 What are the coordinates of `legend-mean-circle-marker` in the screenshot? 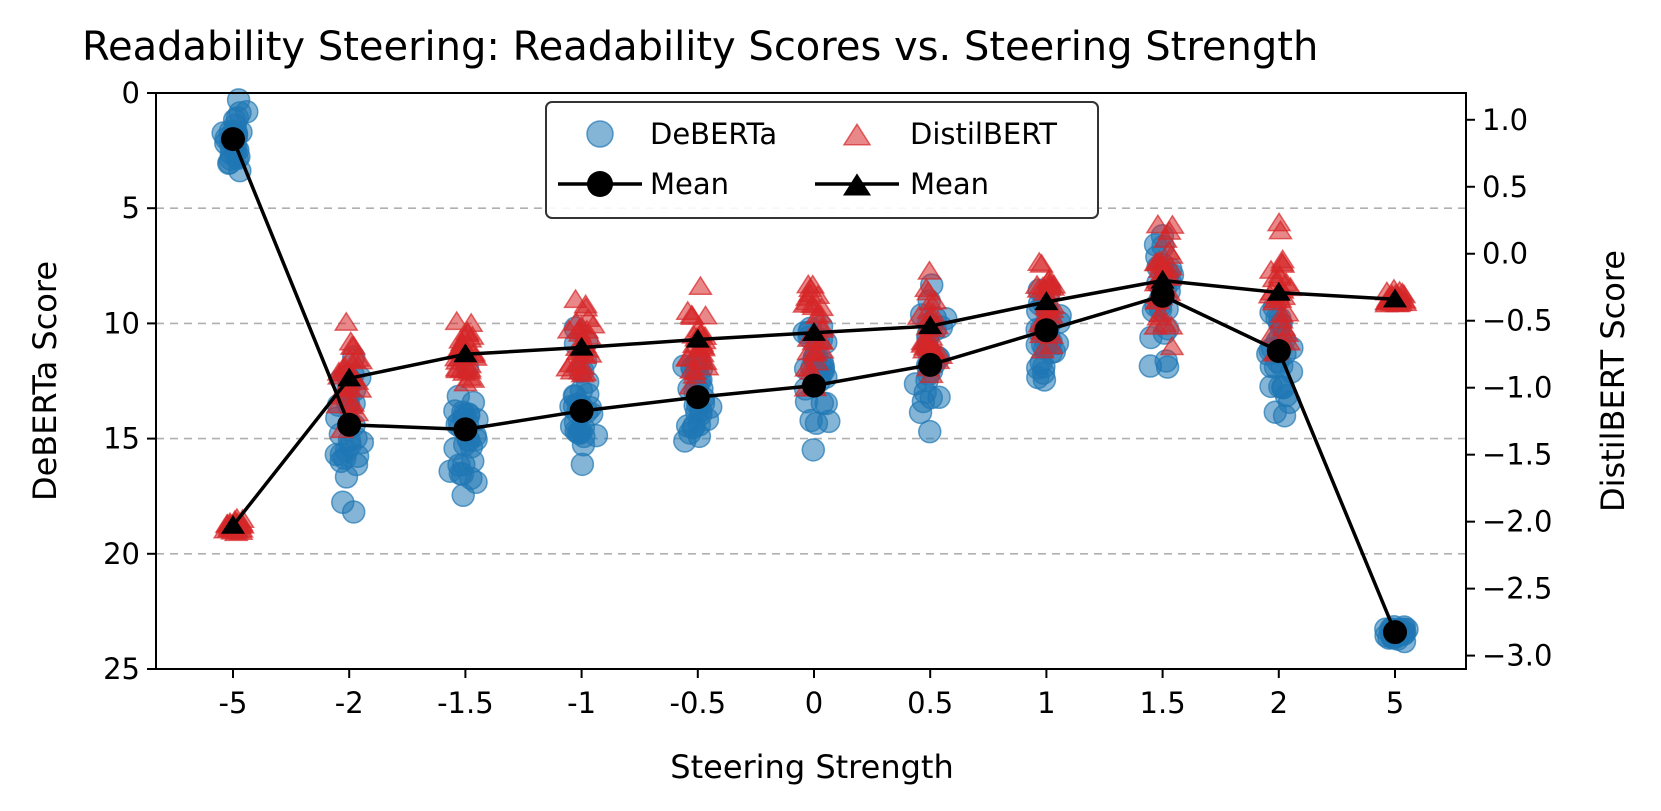 It's located at (600, 184).